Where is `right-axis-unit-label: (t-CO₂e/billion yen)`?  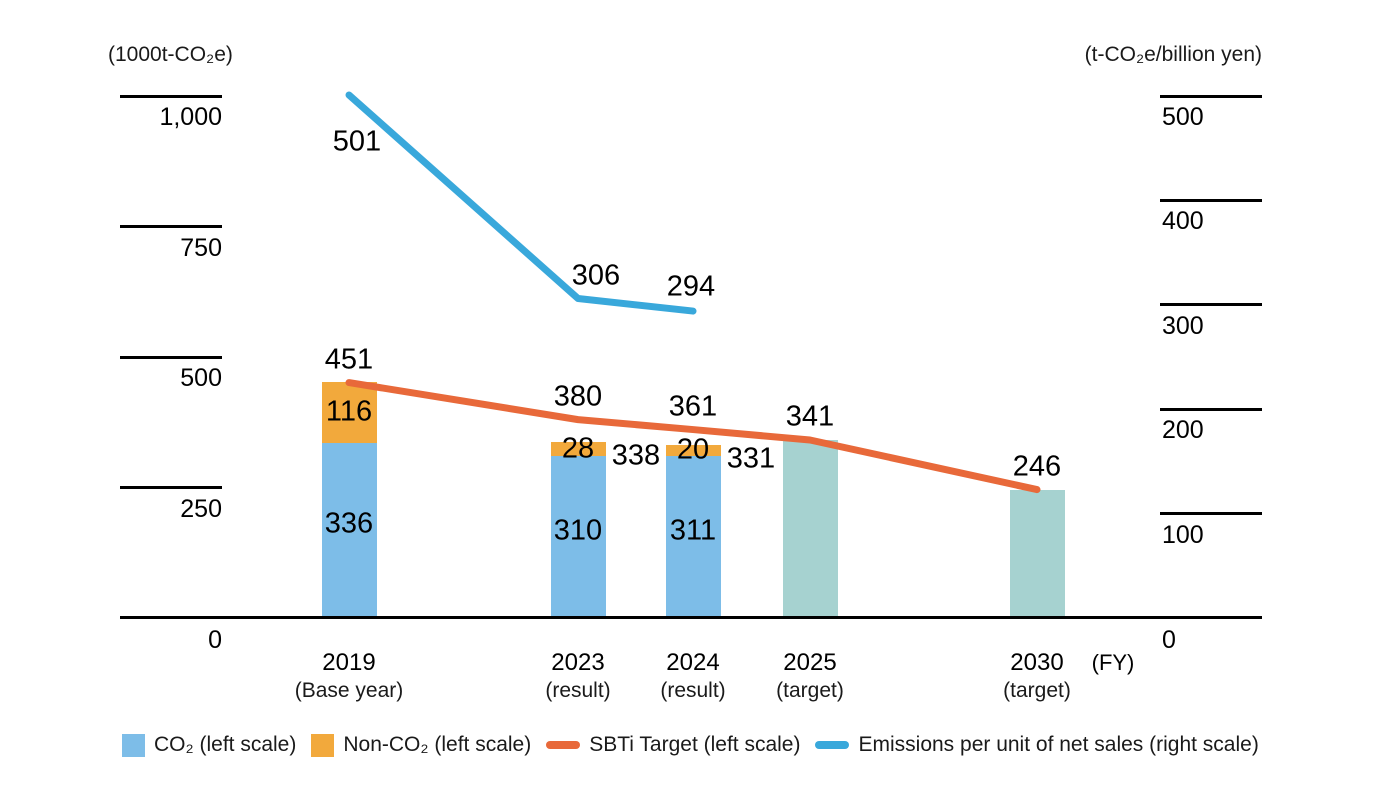
right-axis-unit-label: (t-CO₂e/billion yen) is located at coordinates (1173, 54).